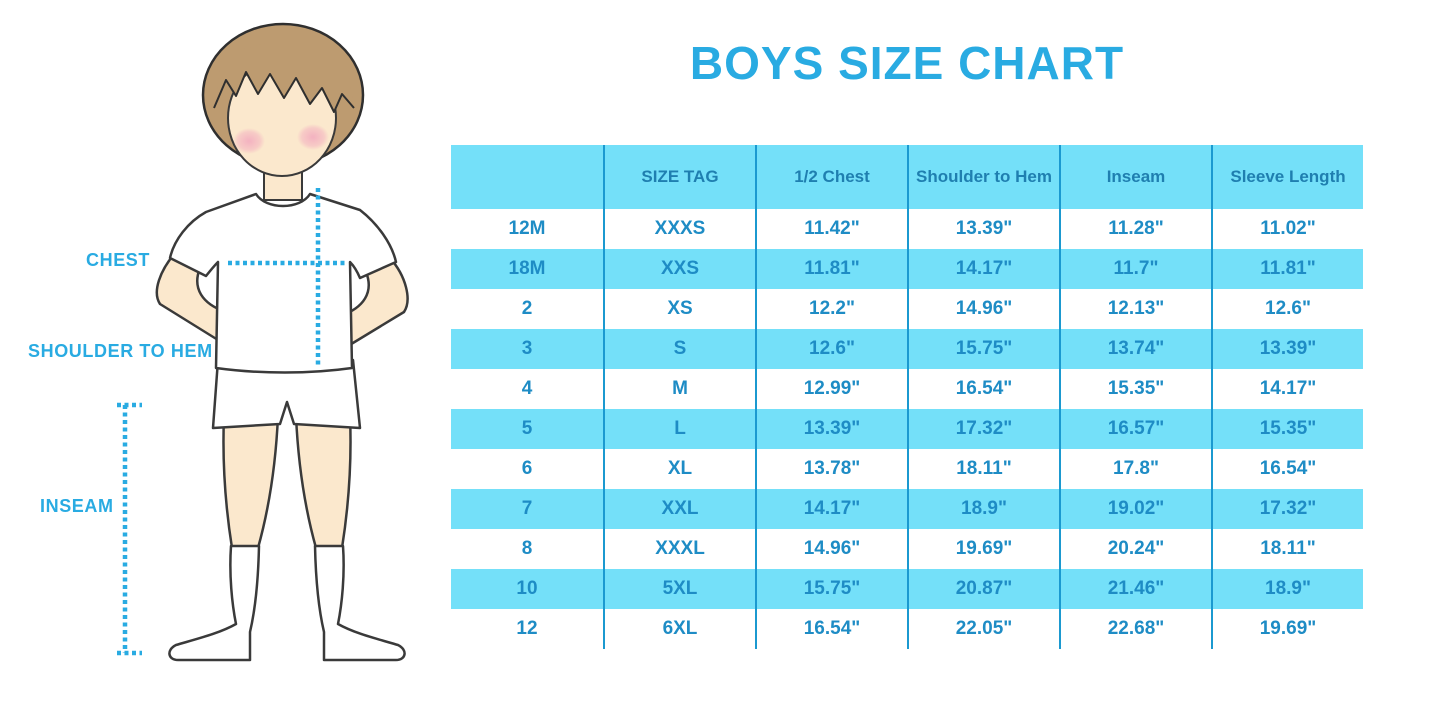  Describe the element at coordinates (120, 351) in the screenshot. I see `shoulder-to-hem-label: SHOULDER TO HEM` at that location.